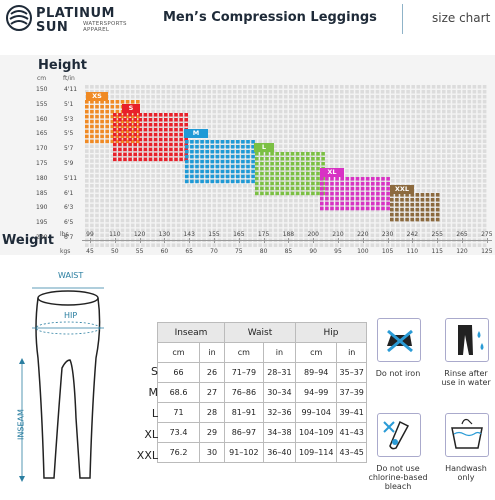 The width and height of the screenshot is (495, 500). Describe the element at coordinates (42, 149) in the screenshot. I see `height-tick-cm: 170` at that location.